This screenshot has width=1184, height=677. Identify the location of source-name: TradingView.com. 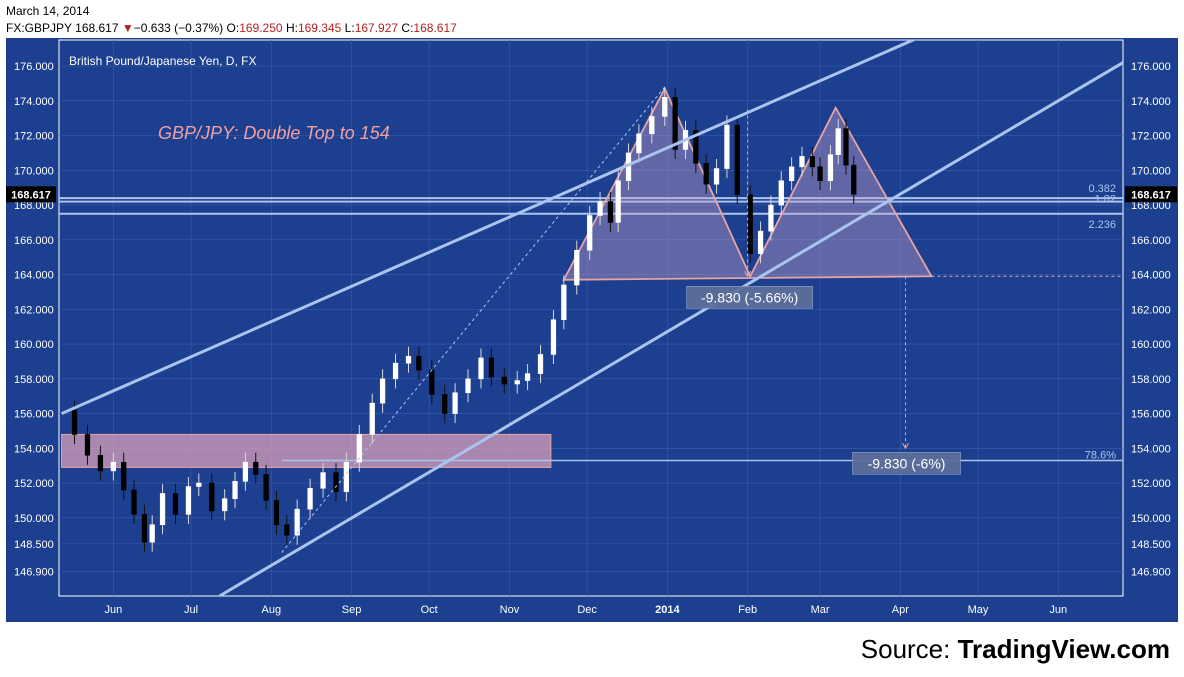
(1063, 649).